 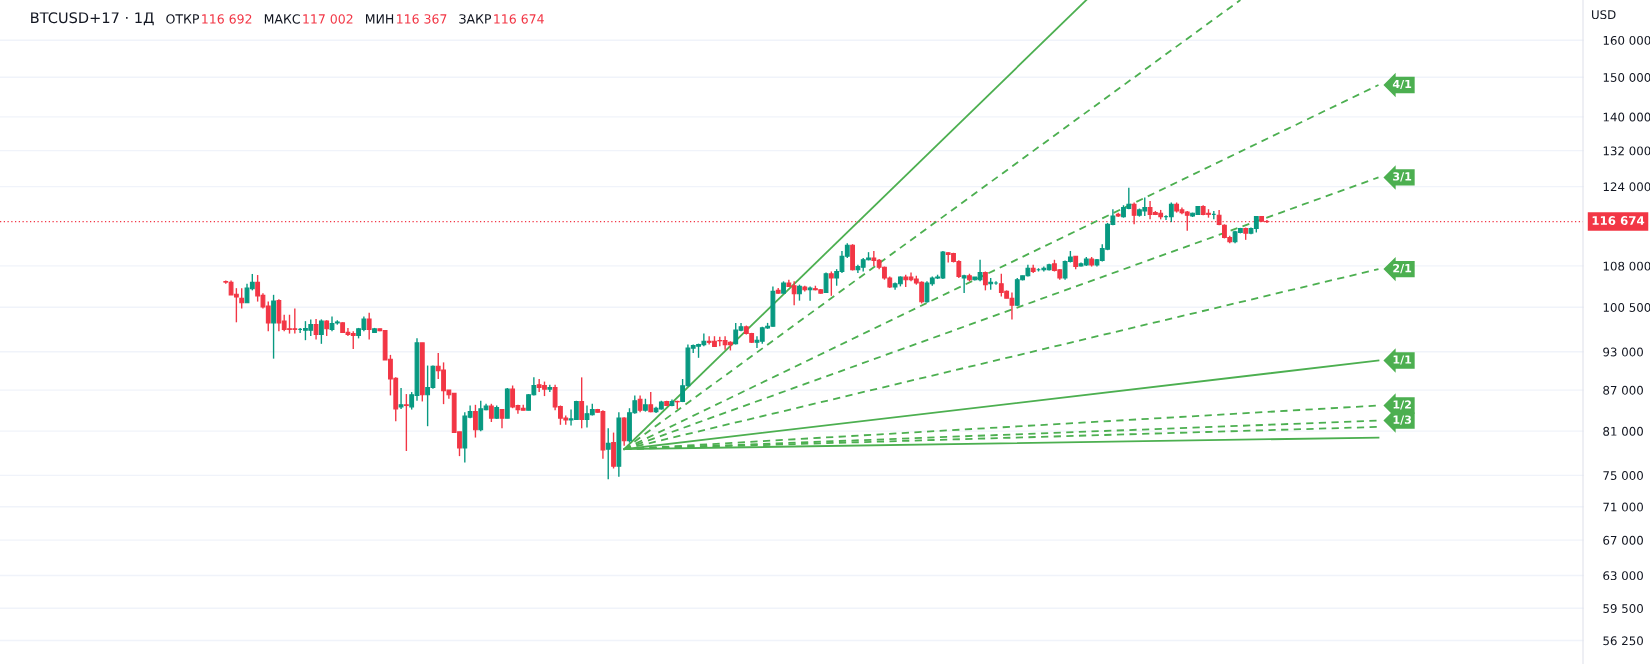 What do you see at coordinates (475, 19) in the screenshot?
I see `annotation: ЗАКР` at bounding box center [475, 19].